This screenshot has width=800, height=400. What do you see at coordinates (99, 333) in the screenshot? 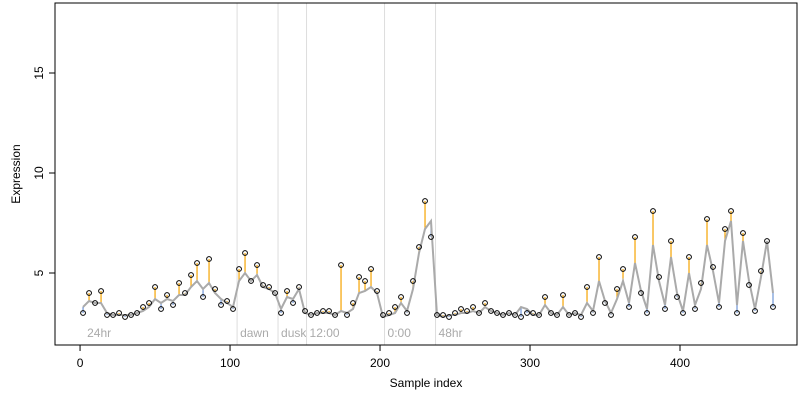
I see `event-label: 24hr` at bounding box center [99, 333].